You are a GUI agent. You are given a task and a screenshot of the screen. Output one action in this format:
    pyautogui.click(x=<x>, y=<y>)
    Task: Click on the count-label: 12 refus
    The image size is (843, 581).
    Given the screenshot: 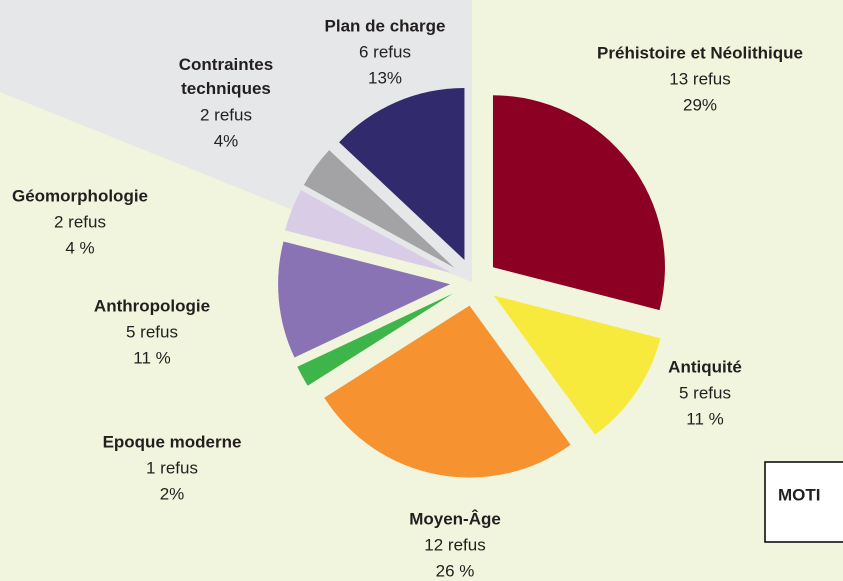 What is the action you would take?
    pyautogui.click(x=454, y=544)
    